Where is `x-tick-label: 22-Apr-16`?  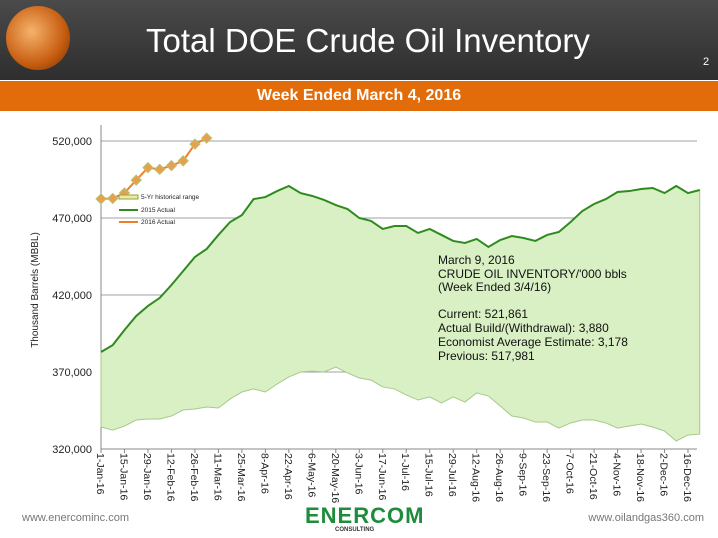
x-tick-label: 22-Apr-16 is located at coordinates (288, 476).